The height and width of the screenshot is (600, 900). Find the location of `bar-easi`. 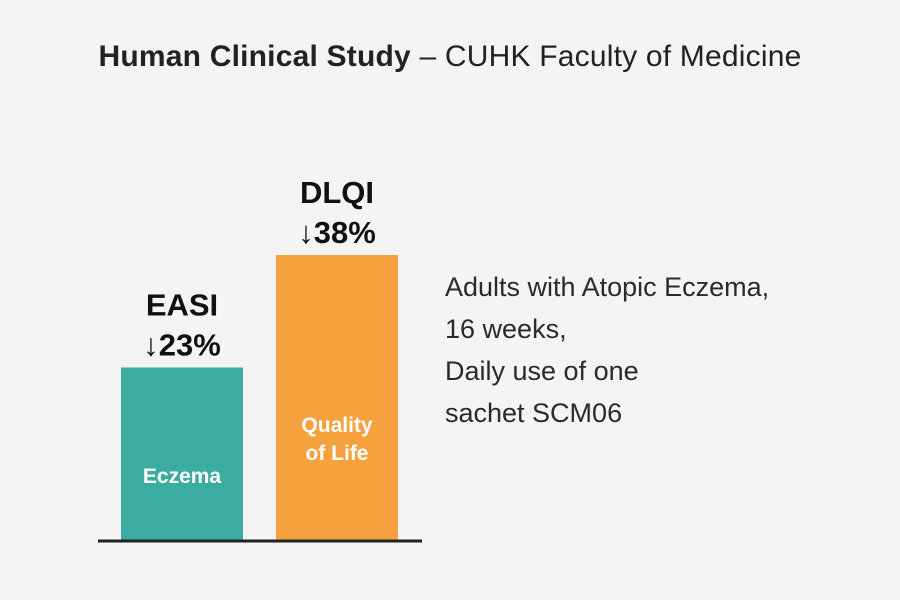

bar-easi is located at coordinates (182, 453).